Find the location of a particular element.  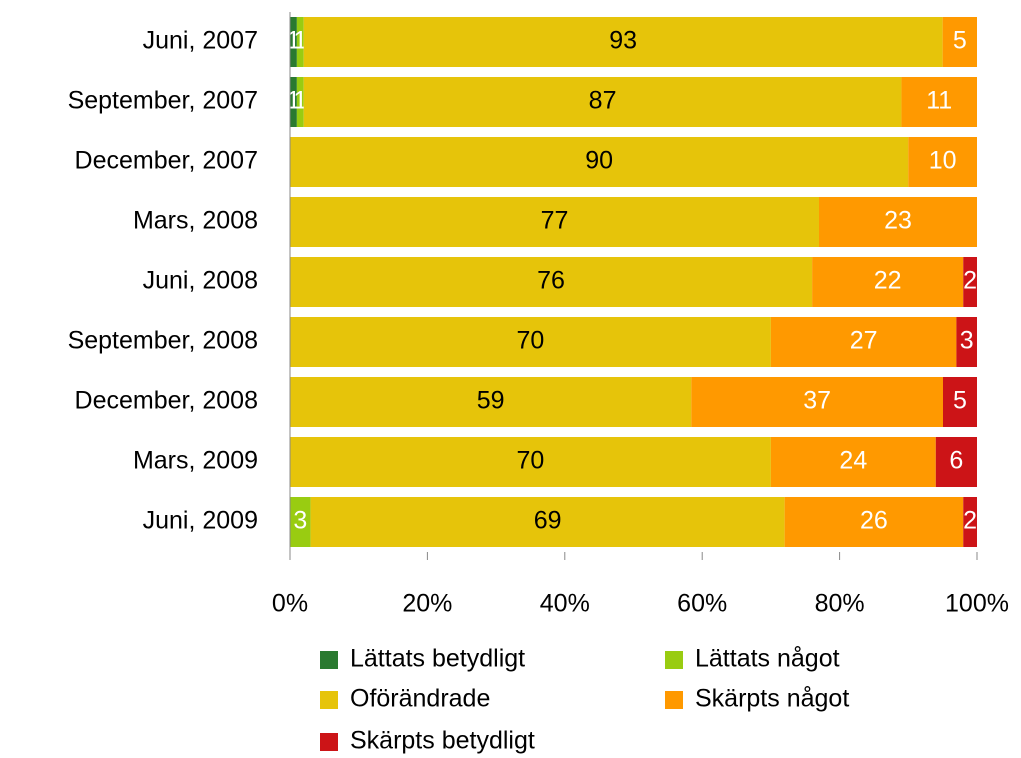

data-label: 69 is located at coordinates (548, 521).